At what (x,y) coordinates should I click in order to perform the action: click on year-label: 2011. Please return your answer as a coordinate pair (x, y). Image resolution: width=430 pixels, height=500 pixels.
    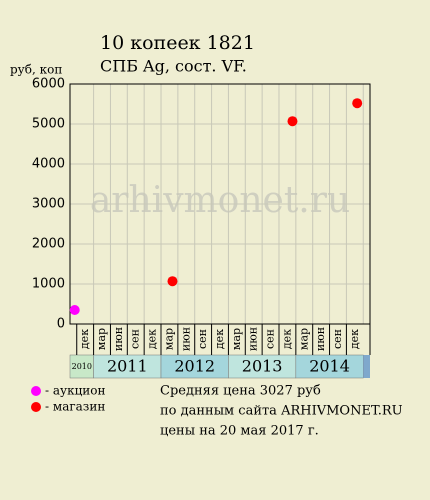
    Looking at the image, I should click on (127, 366).